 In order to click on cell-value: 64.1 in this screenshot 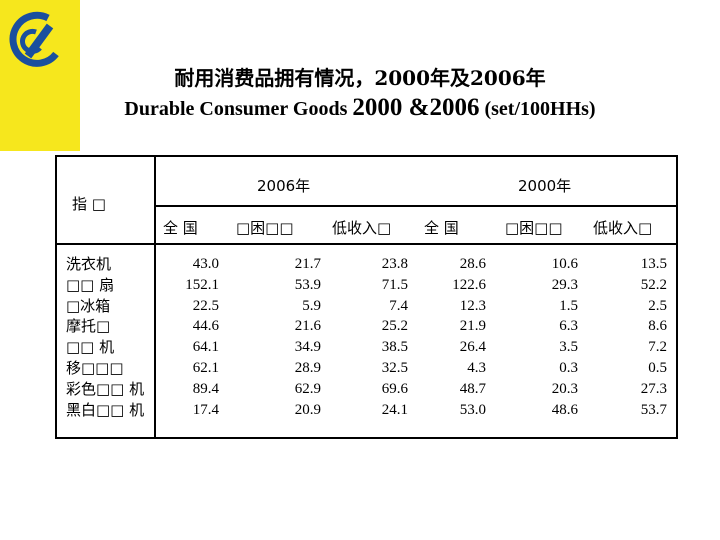, I will do `click(205, 347)`.